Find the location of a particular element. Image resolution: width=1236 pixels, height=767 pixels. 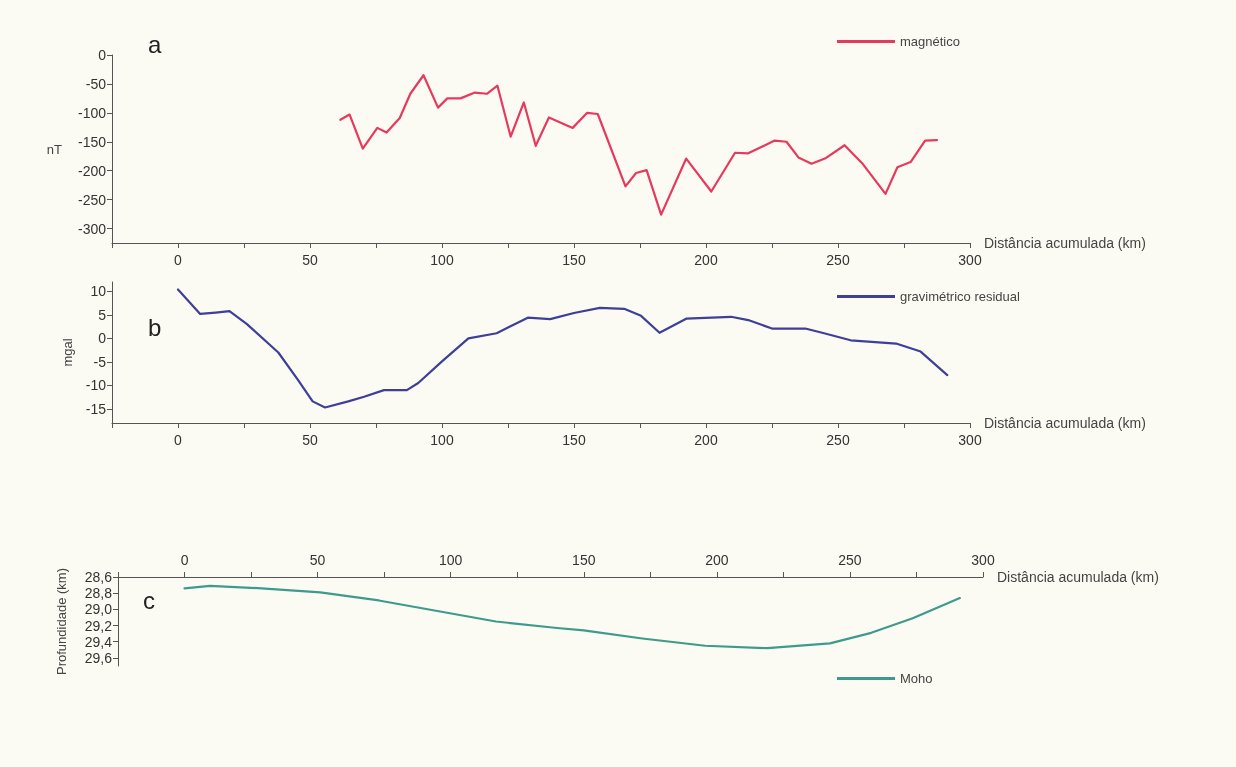

legend-label: magnético is located at coordinates (930, 41).